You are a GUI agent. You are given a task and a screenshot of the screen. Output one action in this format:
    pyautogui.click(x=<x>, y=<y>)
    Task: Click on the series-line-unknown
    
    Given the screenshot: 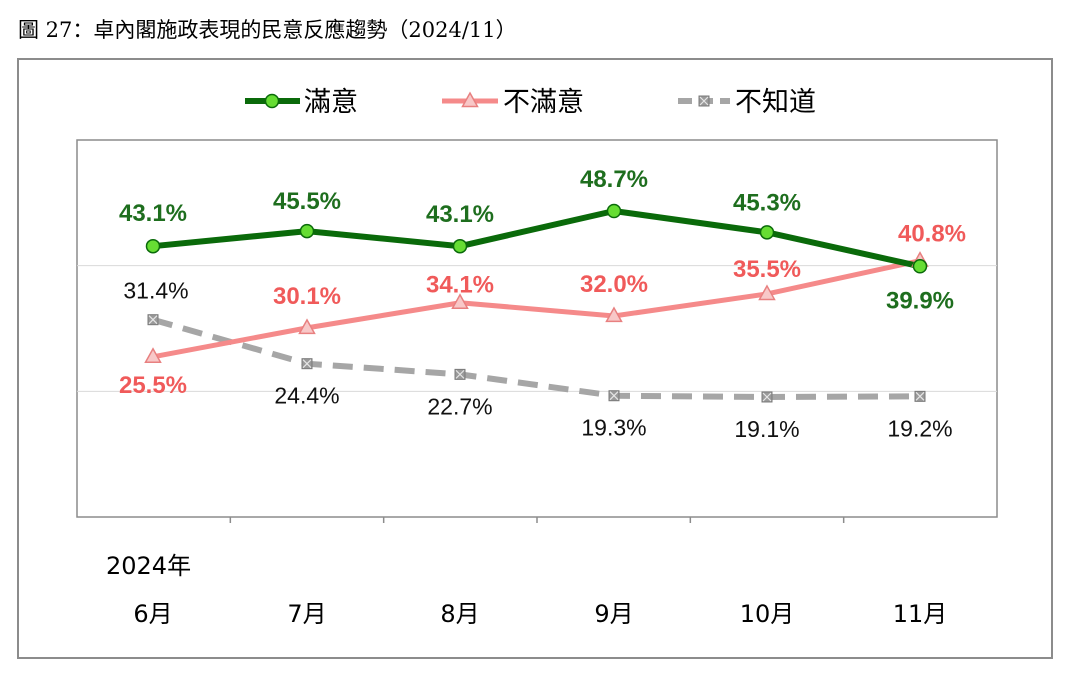 What is the action you would take?
    pyautogui.click(x=536, y=358)
    